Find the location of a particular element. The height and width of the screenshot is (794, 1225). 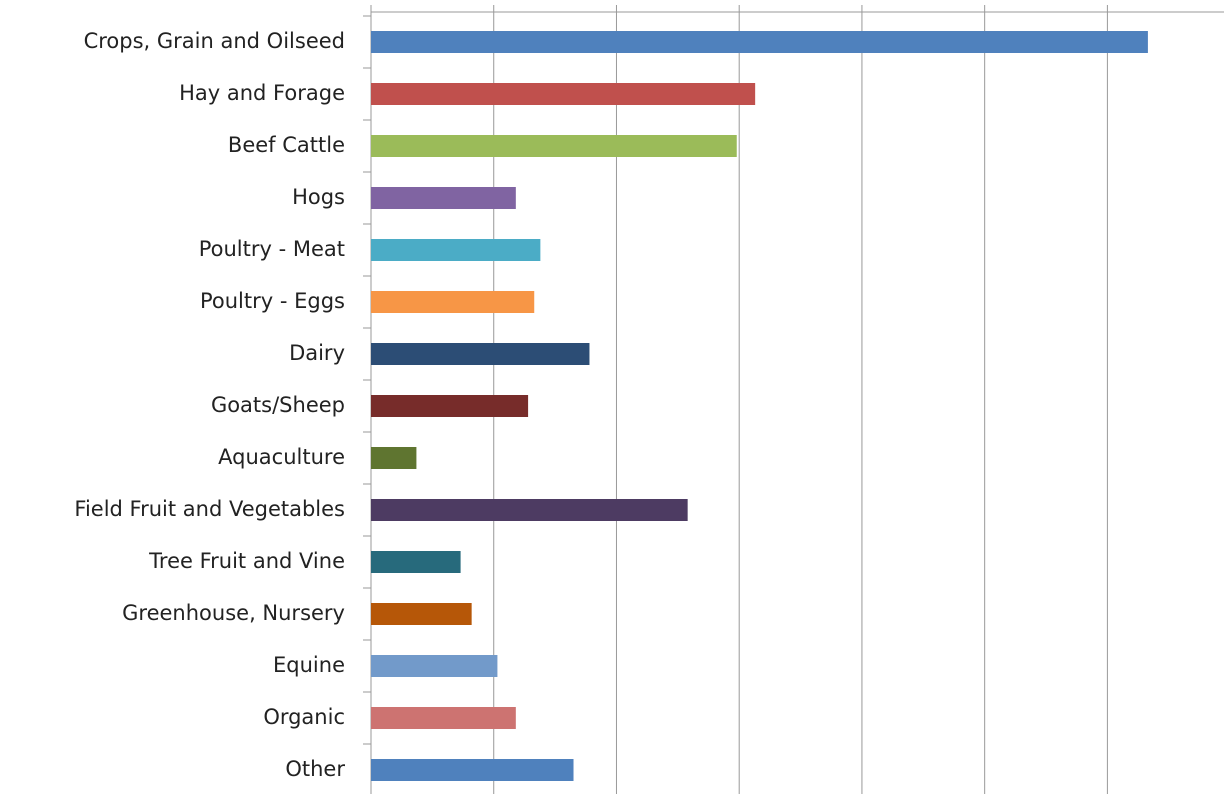

y-tick-label: Dairy is located at coordinates (317, 353).